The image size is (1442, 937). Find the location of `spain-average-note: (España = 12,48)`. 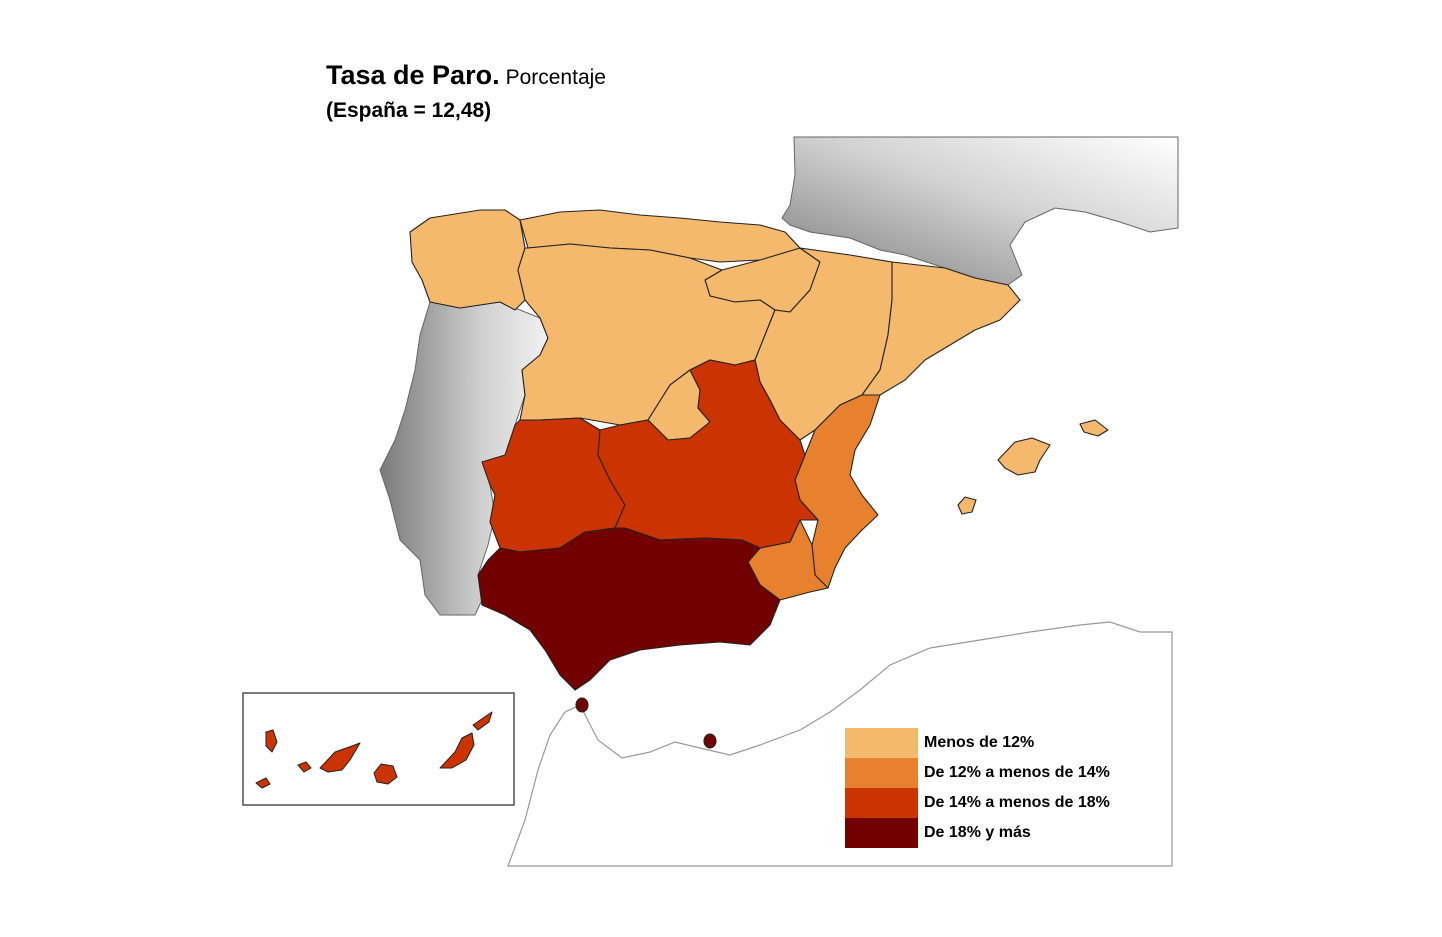

spain-average-note: (España = 12,48) is located at coordinates (409, 110).